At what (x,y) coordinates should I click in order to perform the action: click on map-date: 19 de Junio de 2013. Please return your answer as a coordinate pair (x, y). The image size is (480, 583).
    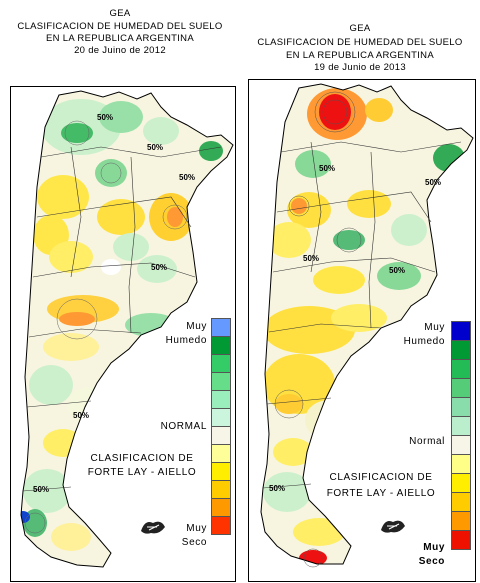
    Looking at the image, I should click on (360, 67).